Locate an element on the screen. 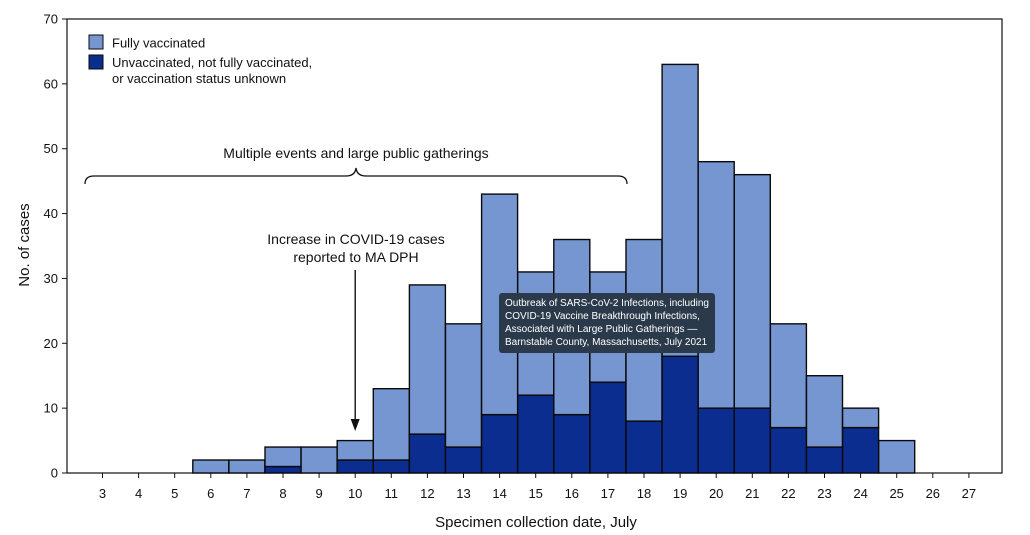  x-tick-label: 14 is located at coordinates (499, 493).